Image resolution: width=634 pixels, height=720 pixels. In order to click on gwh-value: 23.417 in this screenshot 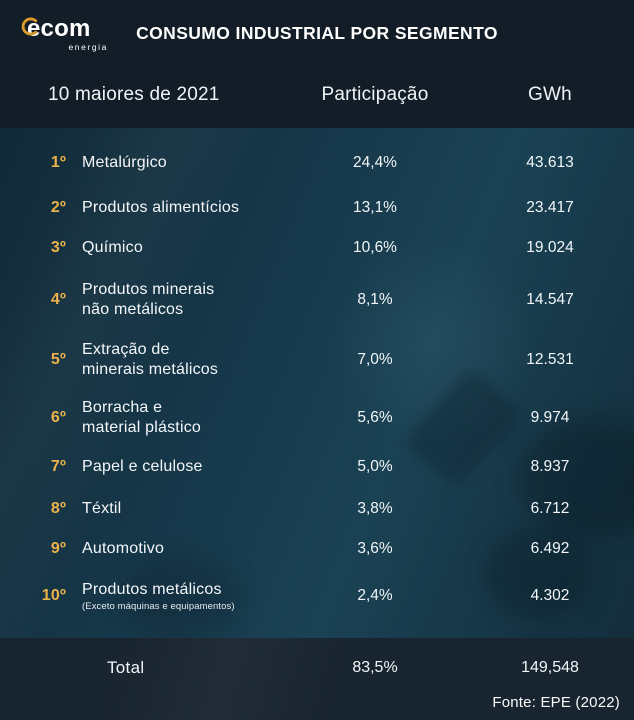, I will do `click(550, 207)`.